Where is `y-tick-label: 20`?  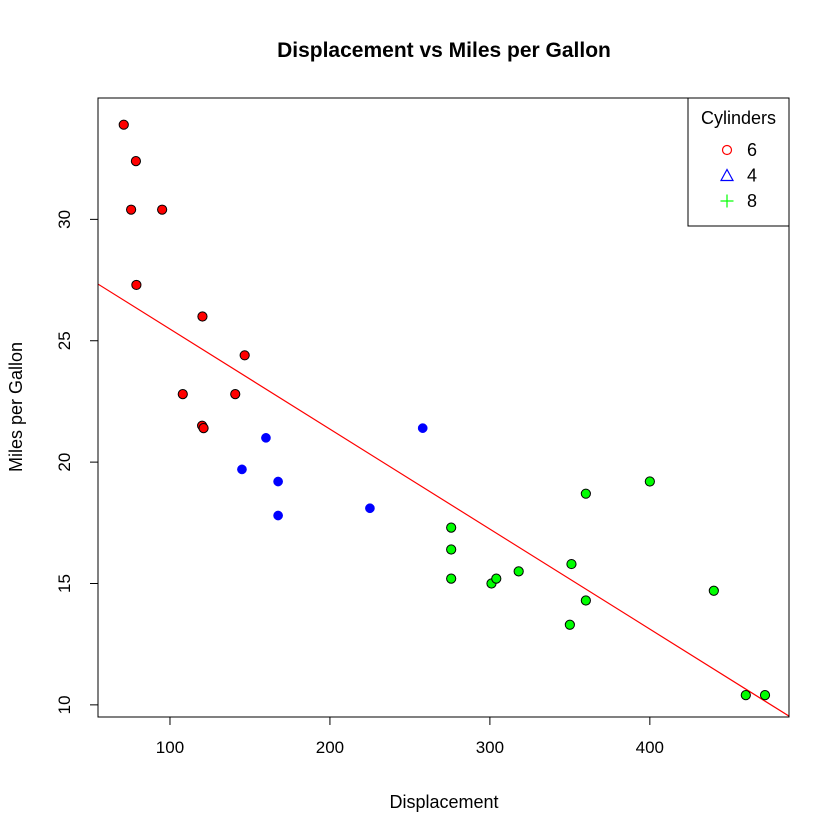 y-tick-label: 20 is located at coordinates (64, 462).